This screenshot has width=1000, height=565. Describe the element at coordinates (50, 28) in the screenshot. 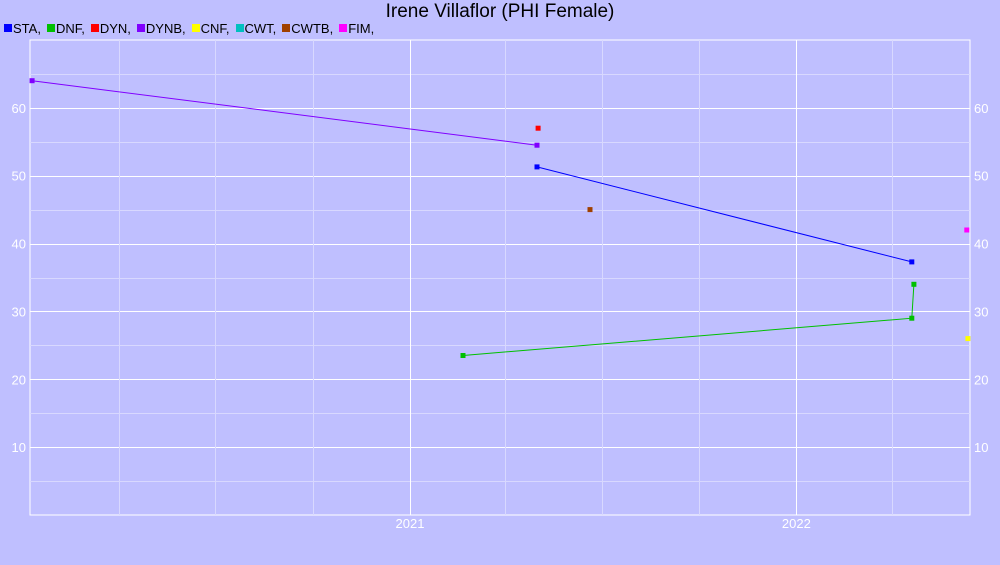

I see `legend-swatch-dnf` at that location.